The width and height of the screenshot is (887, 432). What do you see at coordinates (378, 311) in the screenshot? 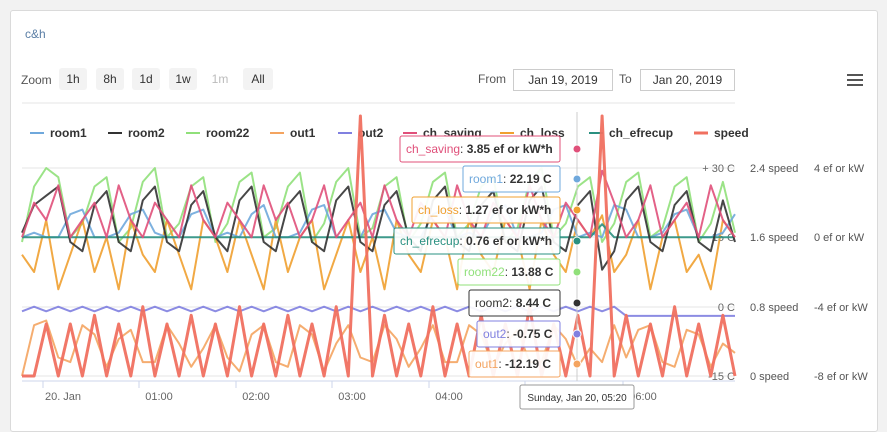
I see `series-line-out2` at bounding box center [378, 311].